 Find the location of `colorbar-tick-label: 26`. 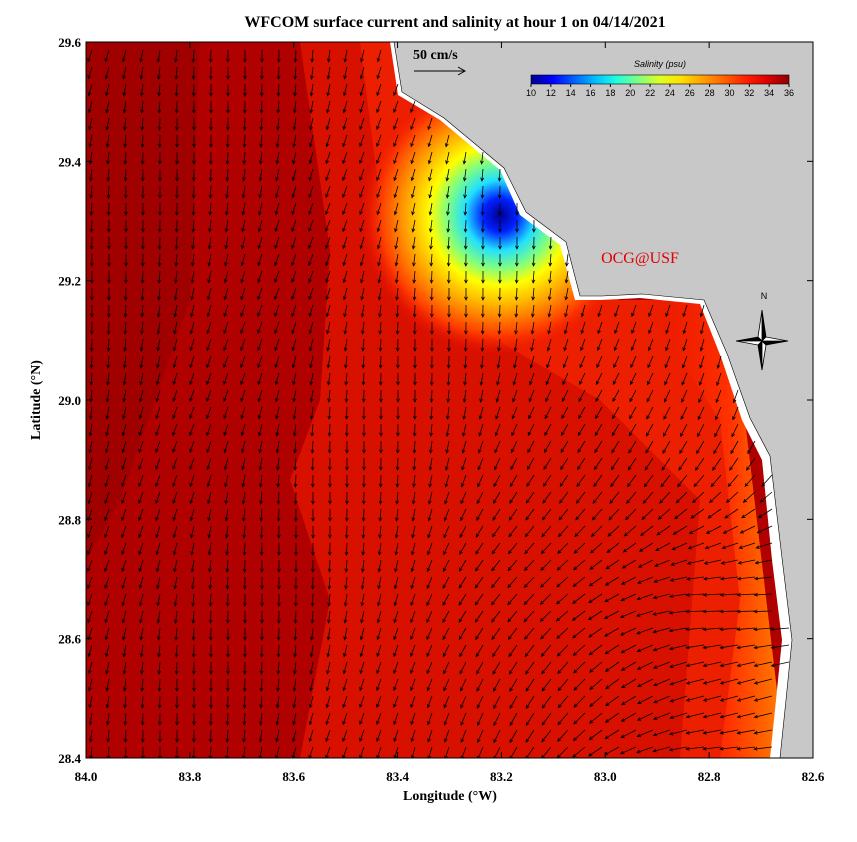

colorbar-tick-label: 26 is located at coordinates (690, 93).